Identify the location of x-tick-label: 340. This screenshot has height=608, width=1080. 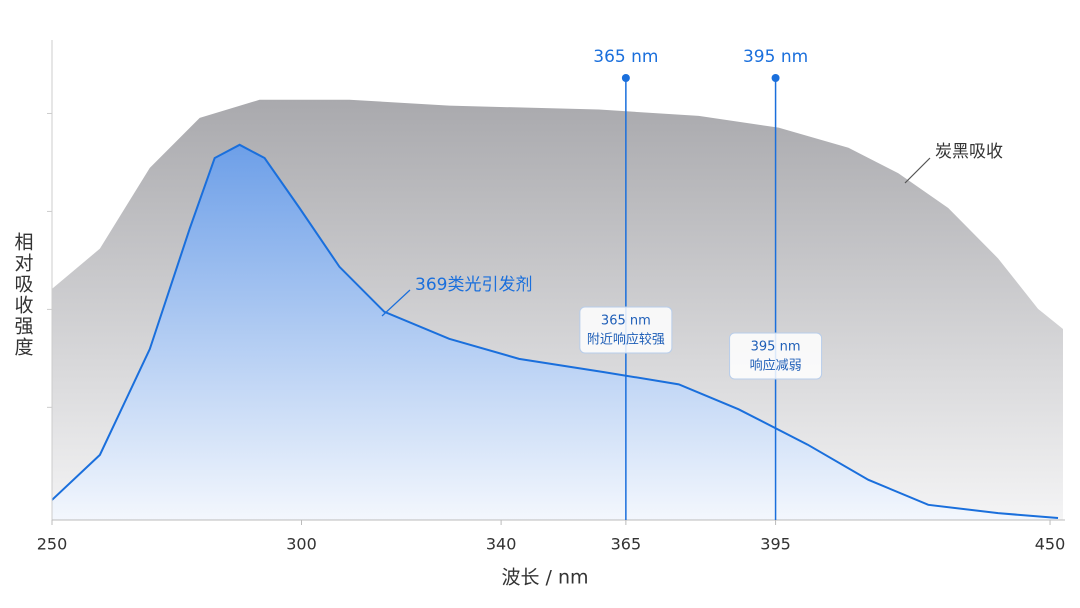
(501, 544).